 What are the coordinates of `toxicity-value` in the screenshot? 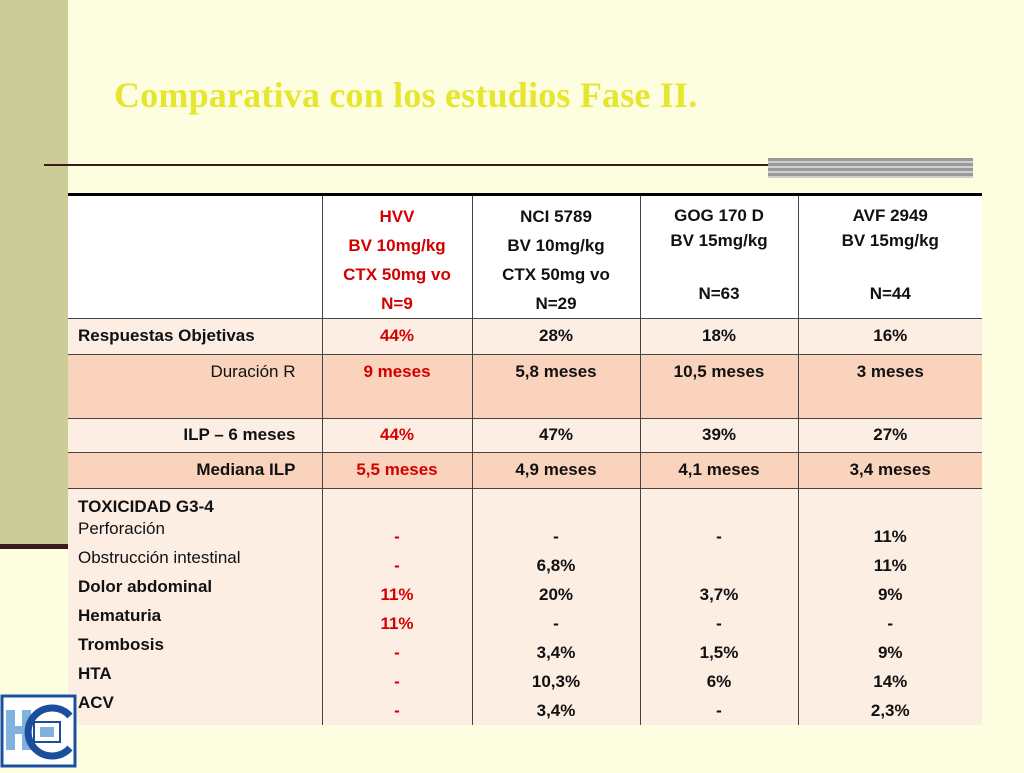 It's located at (719, 565).